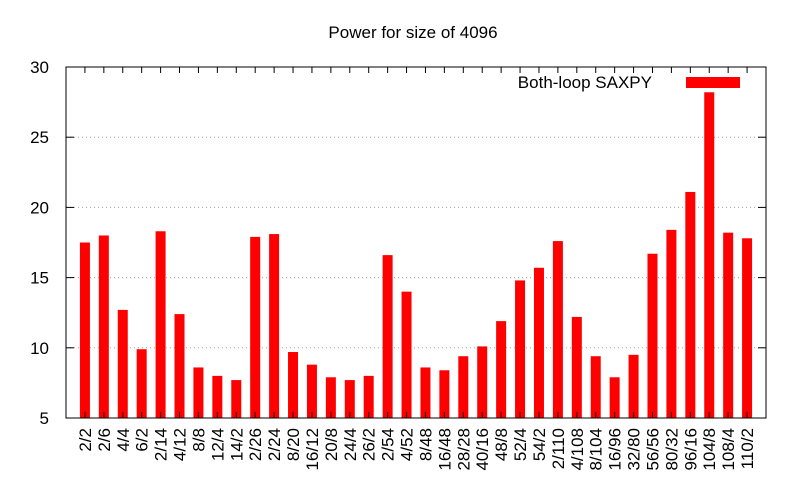  I want to click on x-tick-label: 40/16, so click(482, 449).